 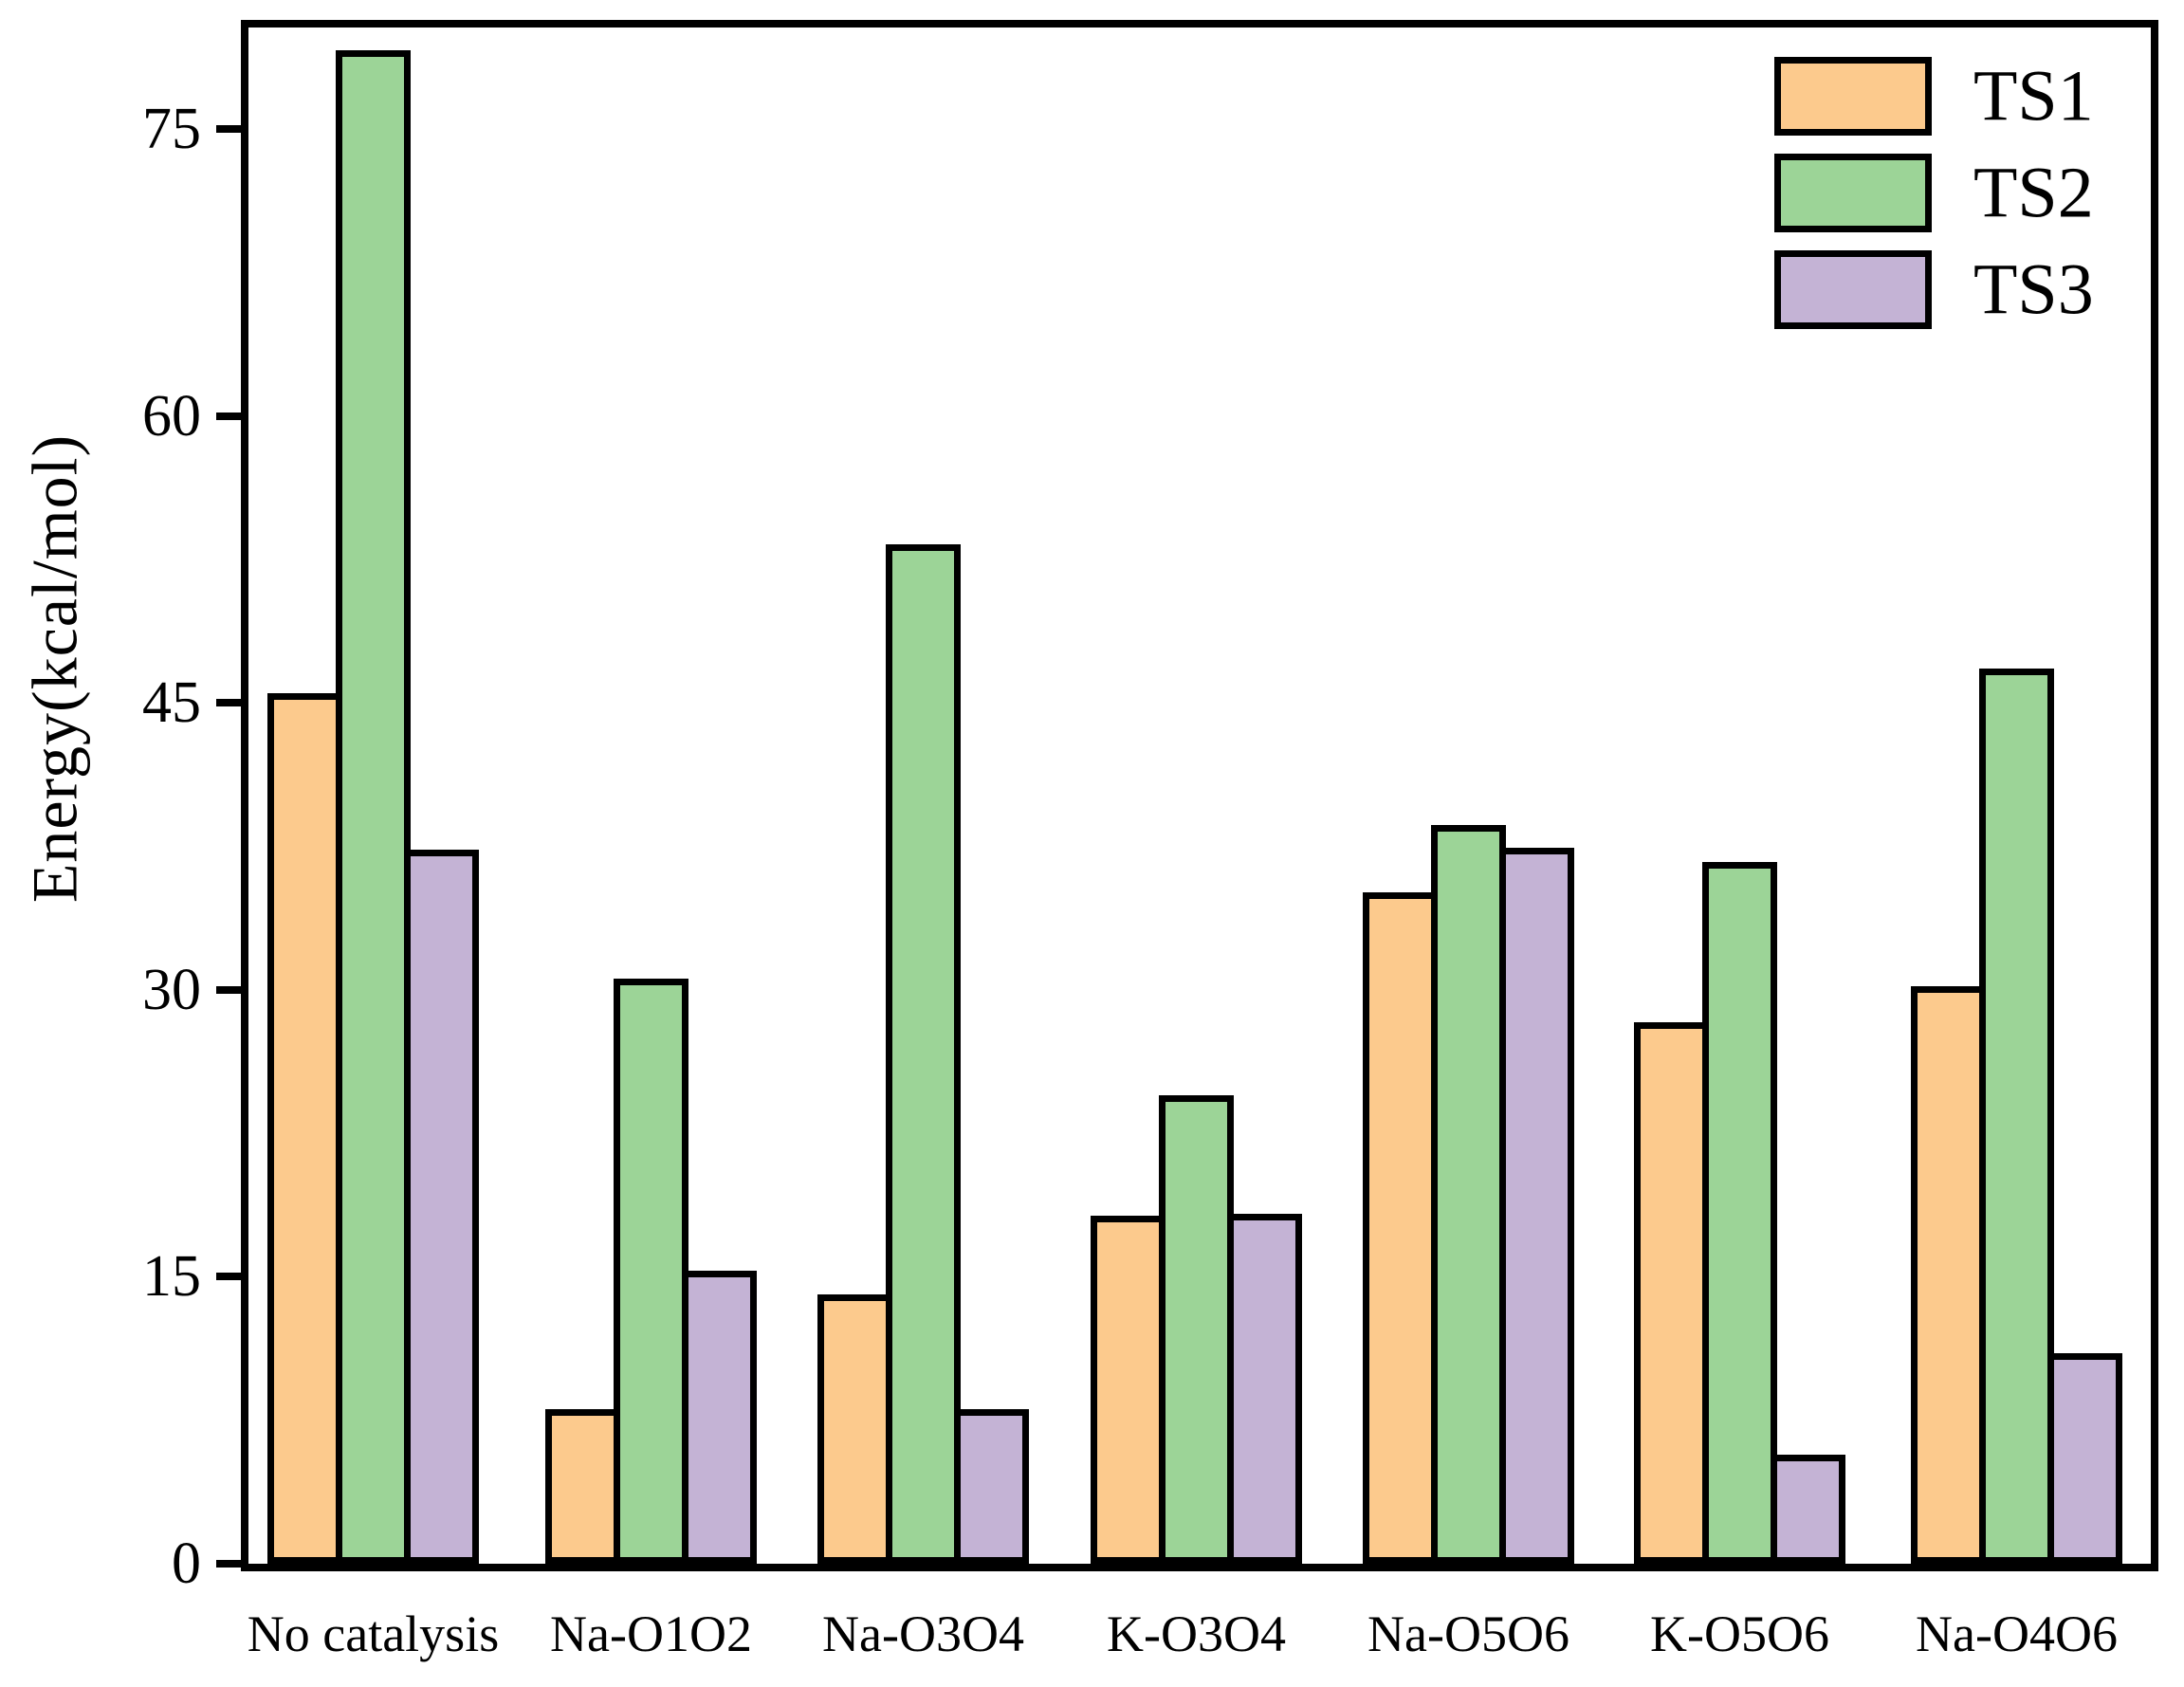 I want to click on bar-ts1-group3, so click(x=855, y=1429).